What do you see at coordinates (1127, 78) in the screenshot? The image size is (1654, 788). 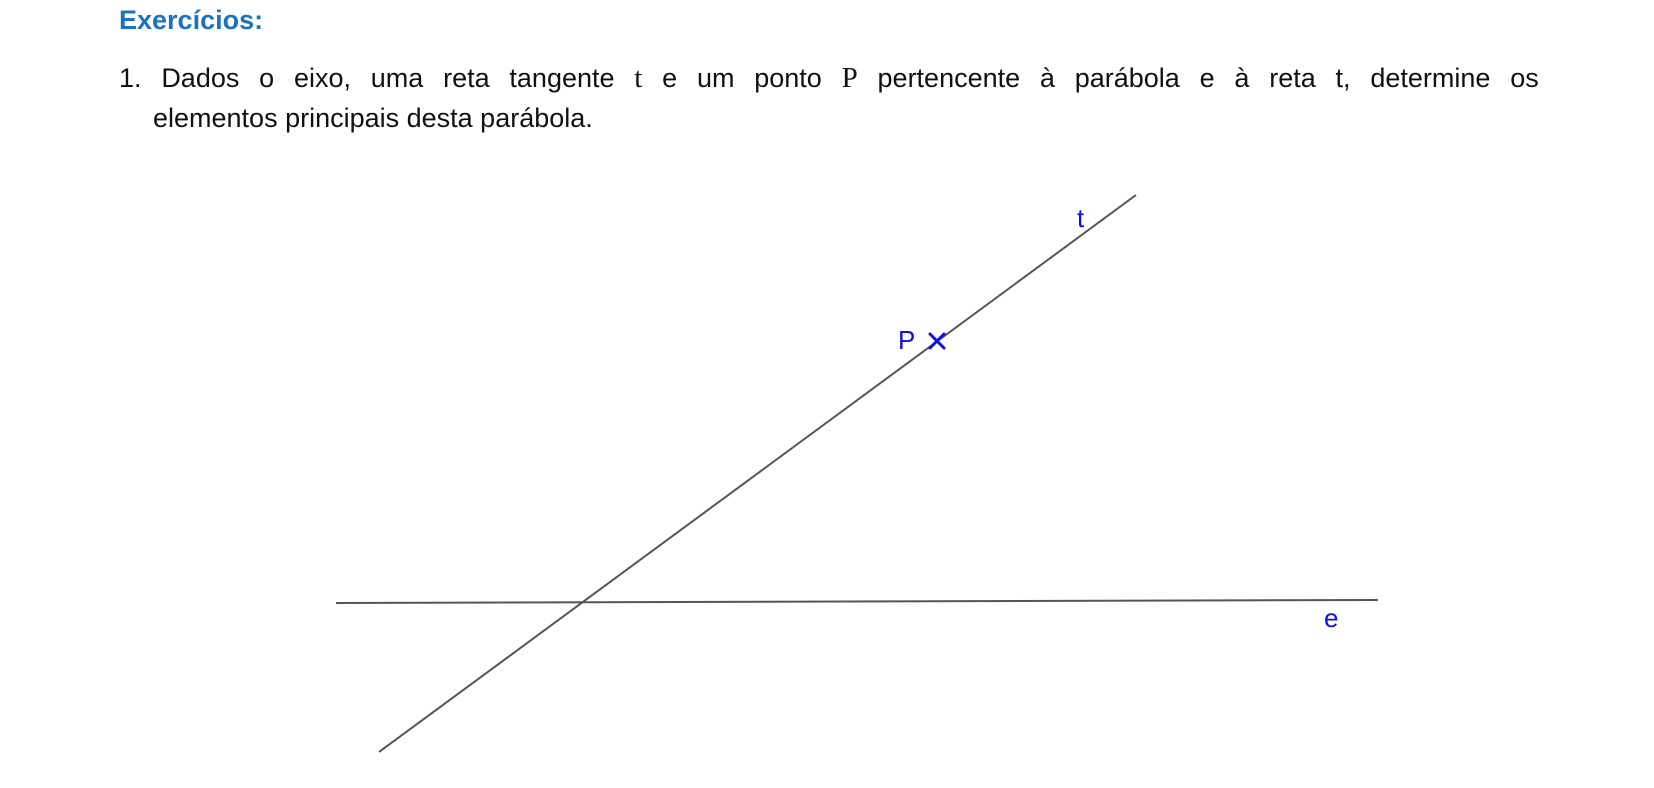 I see `exercise-word: parábola` at bounding box center [1127, 78].